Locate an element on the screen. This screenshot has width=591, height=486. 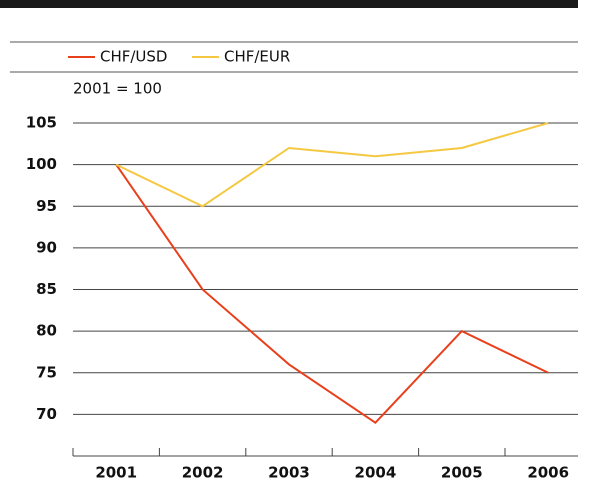
x-tick-label: 2001 is located at coordinates (116, 473).